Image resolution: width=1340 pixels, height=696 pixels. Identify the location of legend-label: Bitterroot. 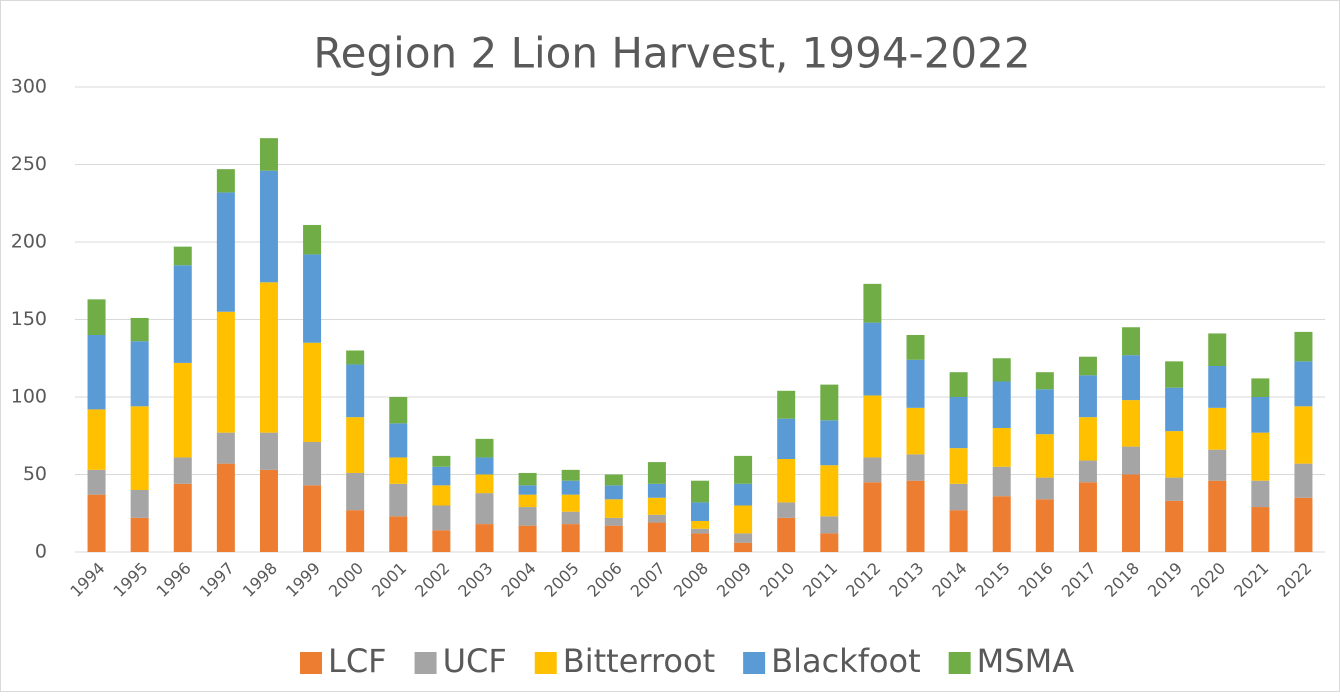
(639, 661).